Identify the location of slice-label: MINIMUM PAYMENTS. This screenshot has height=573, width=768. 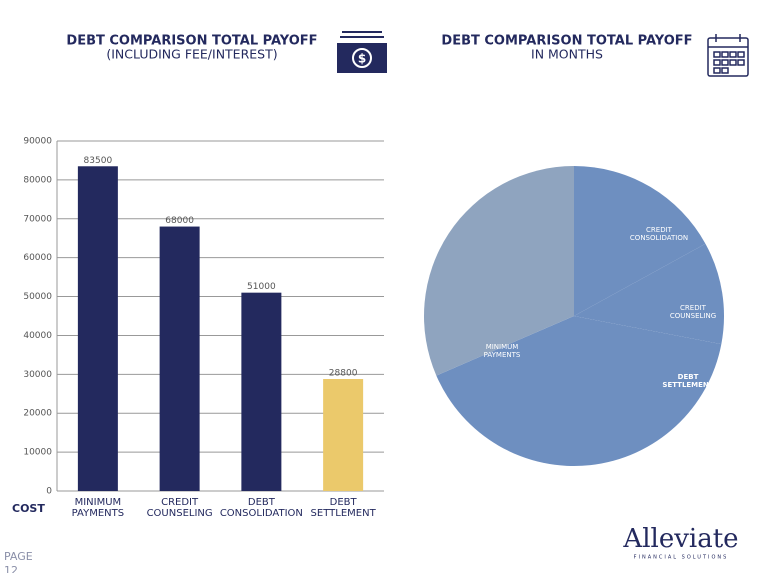
(502, 351).